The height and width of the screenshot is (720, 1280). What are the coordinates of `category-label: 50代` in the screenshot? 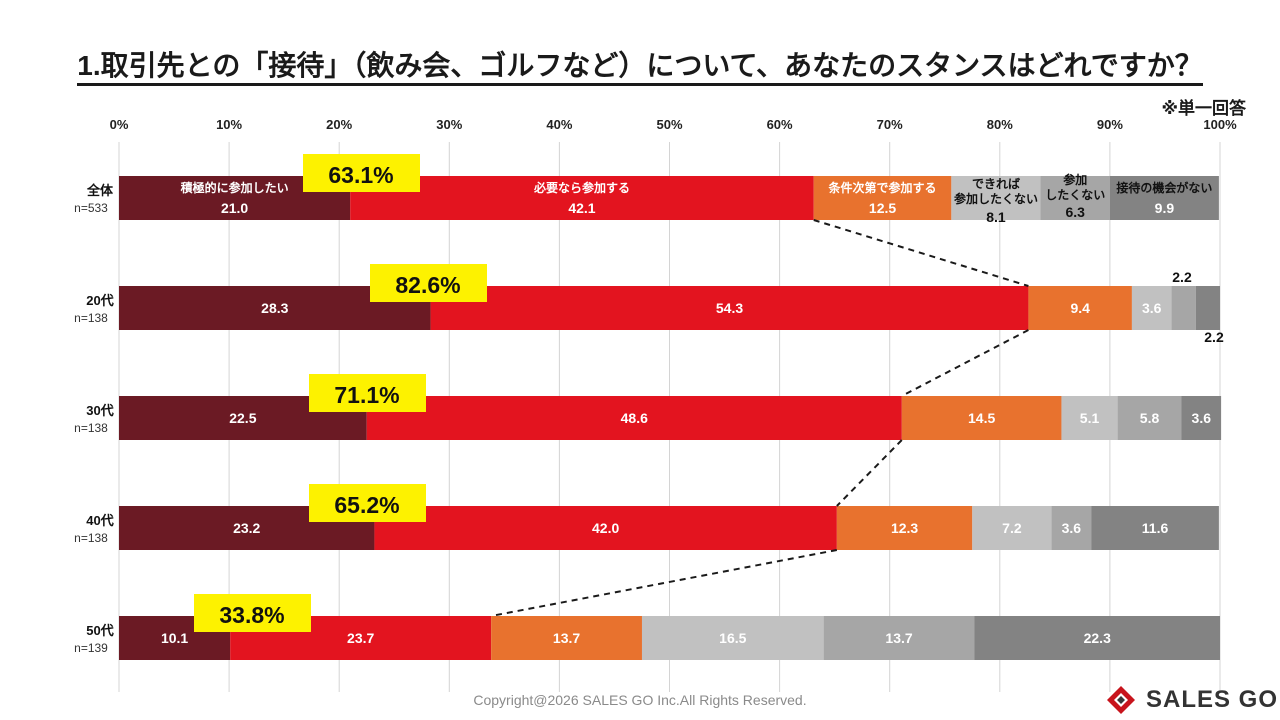 It's located at (99, 630).